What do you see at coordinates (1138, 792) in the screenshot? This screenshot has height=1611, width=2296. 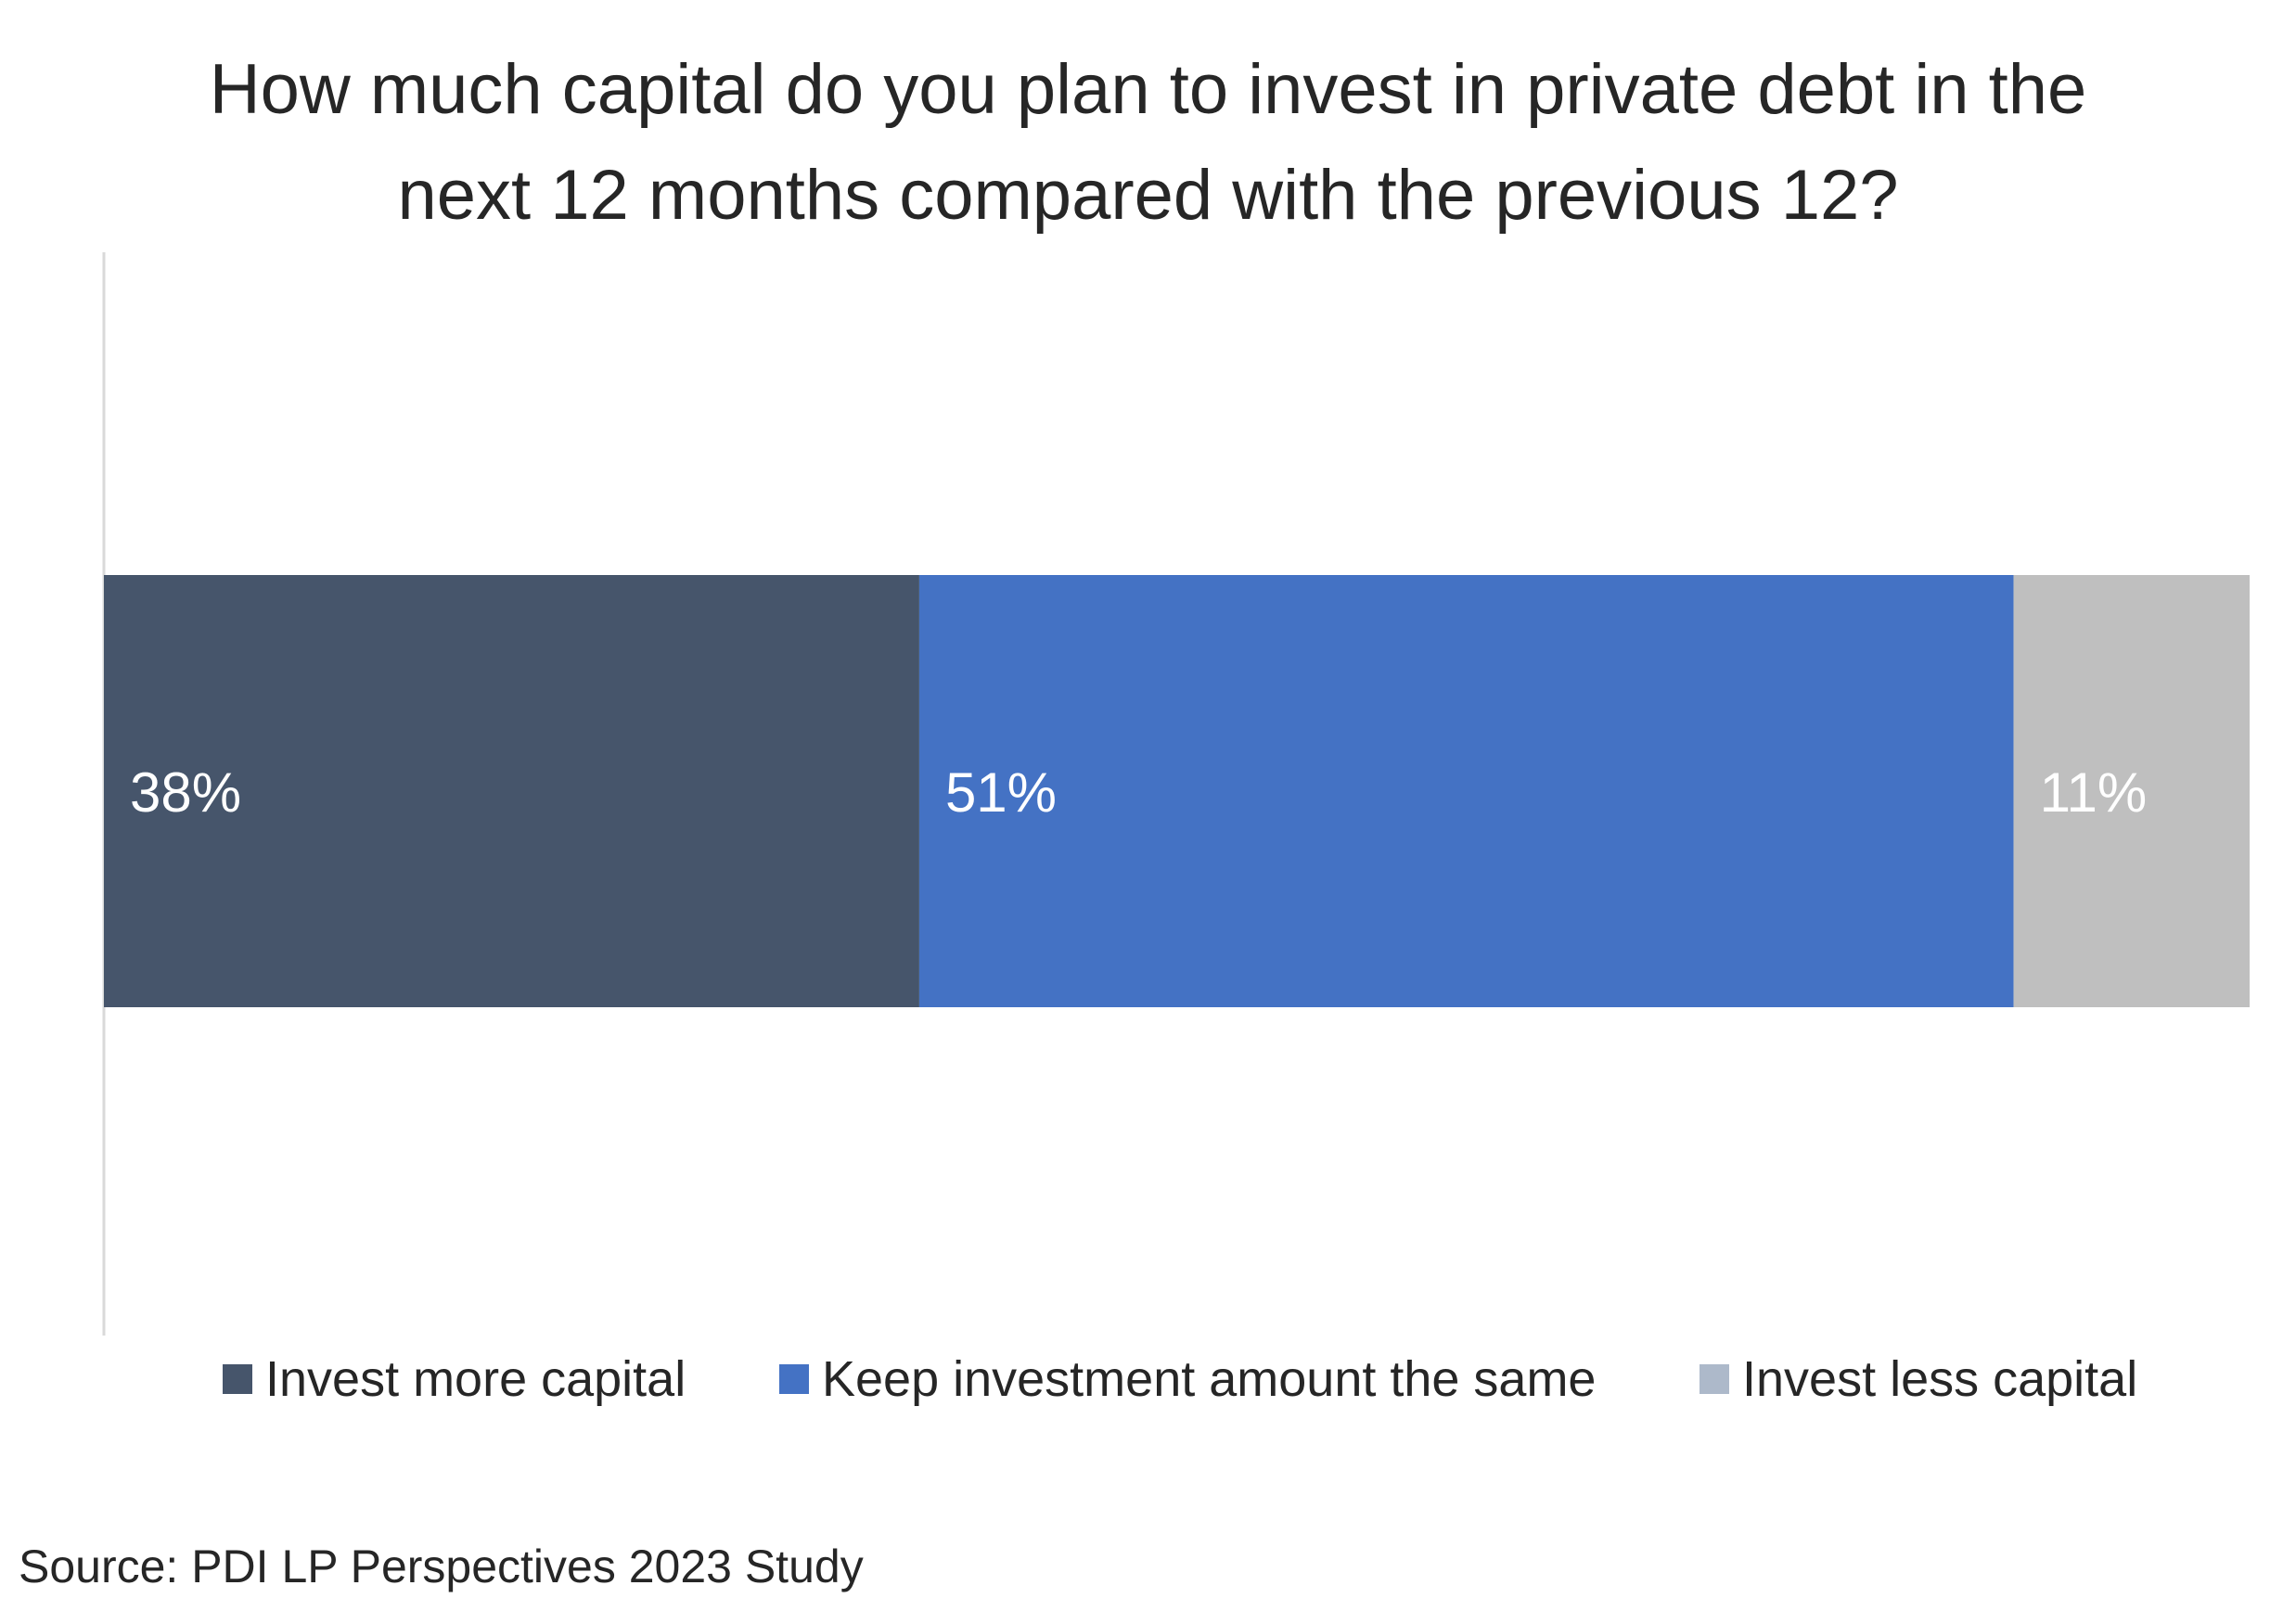 I see `data-labels-layer: 38% 51% 11%` at bounding box center [1138, 792].